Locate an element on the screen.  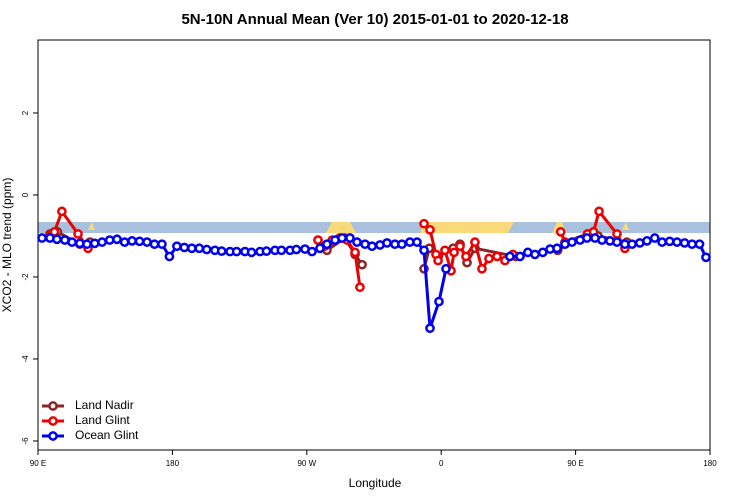
x-tick-label: 90 W is located at coordinates (306, 463).